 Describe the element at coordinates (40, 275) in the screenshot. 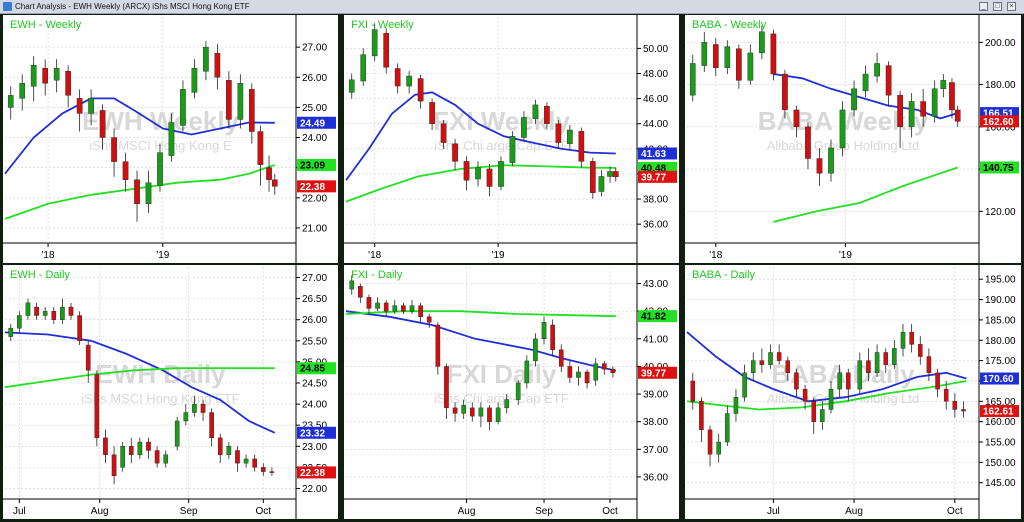

I see `chart-title: EWH - Daily` at that location.